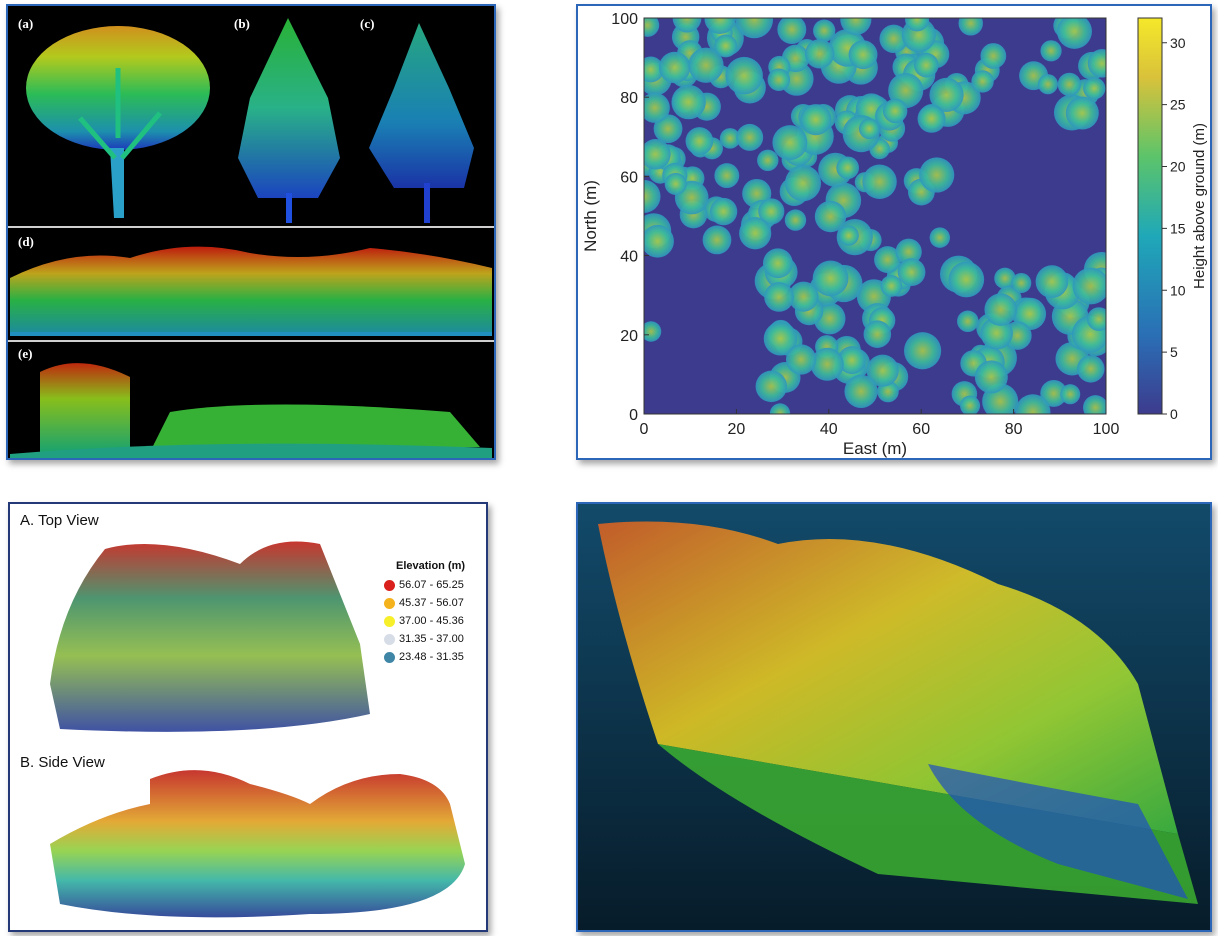 This screenshot has width=1218, height=936. Describe the element at coordinates (737, 429) in the screenshot. I see `x-tick-label: 20` at that location.